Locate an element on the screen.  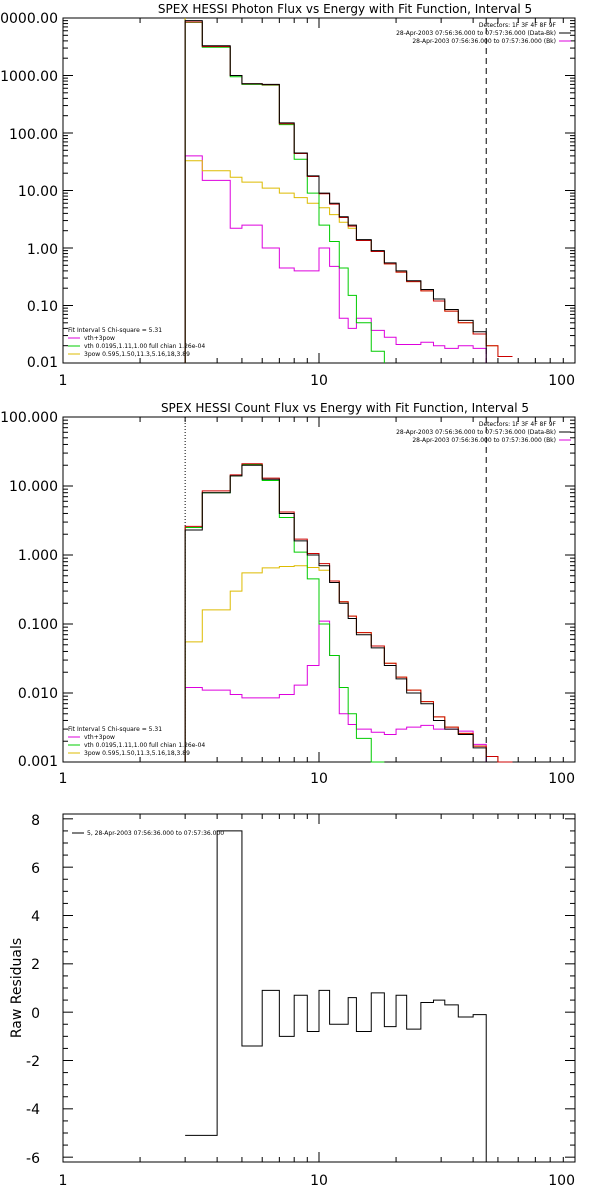
count-series-3pow is located at coordinates (348, 664).